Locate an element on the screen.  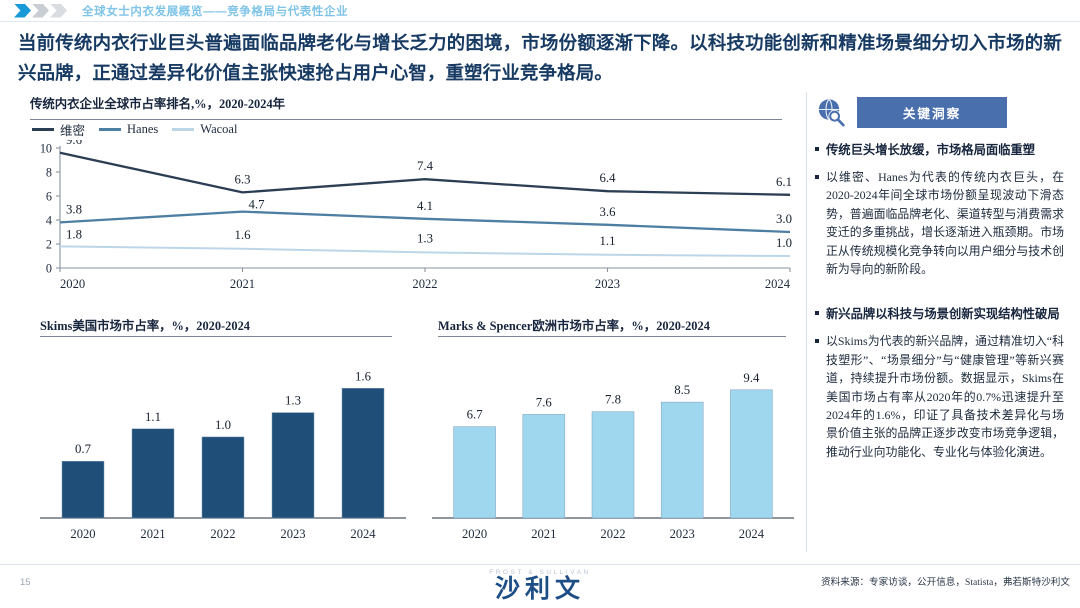
y-tick-label: 6 is located at coordinates (49, 196).